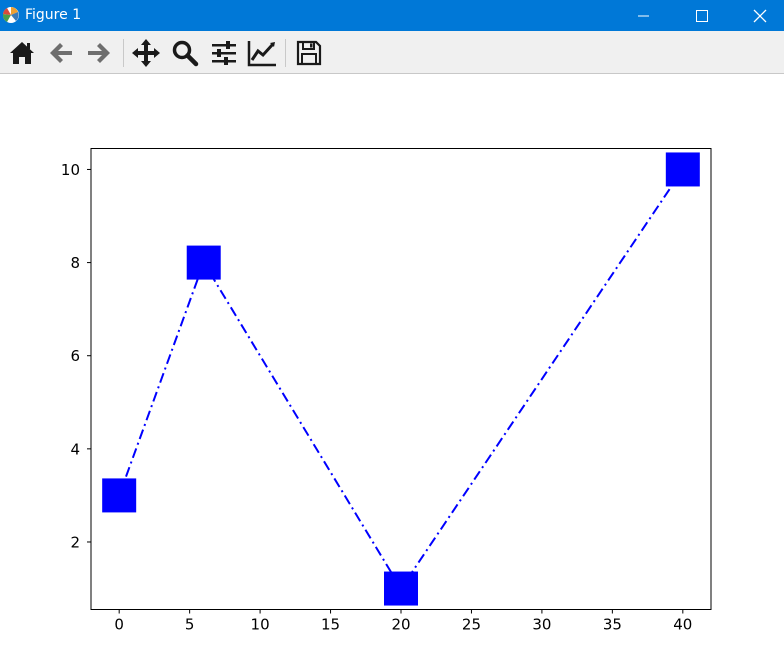  I want to click on x-tick-label: 35, so click(612, 625).